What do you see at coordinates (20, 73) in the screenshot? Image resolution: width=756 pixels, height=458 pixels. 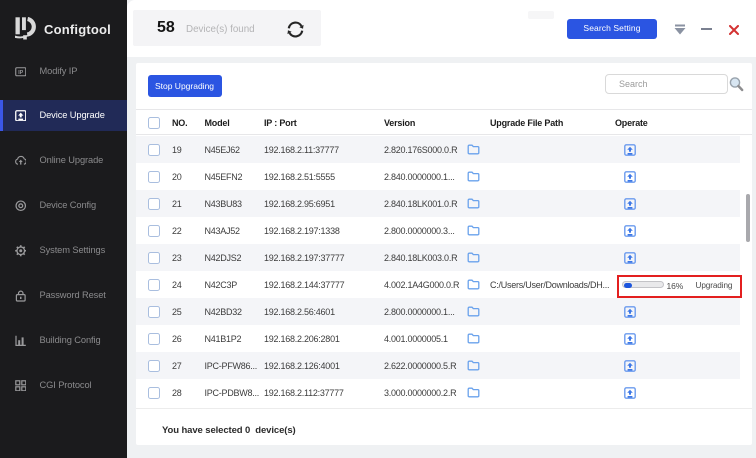 I see `svg-text: IP` at bounding box center [20, 73].